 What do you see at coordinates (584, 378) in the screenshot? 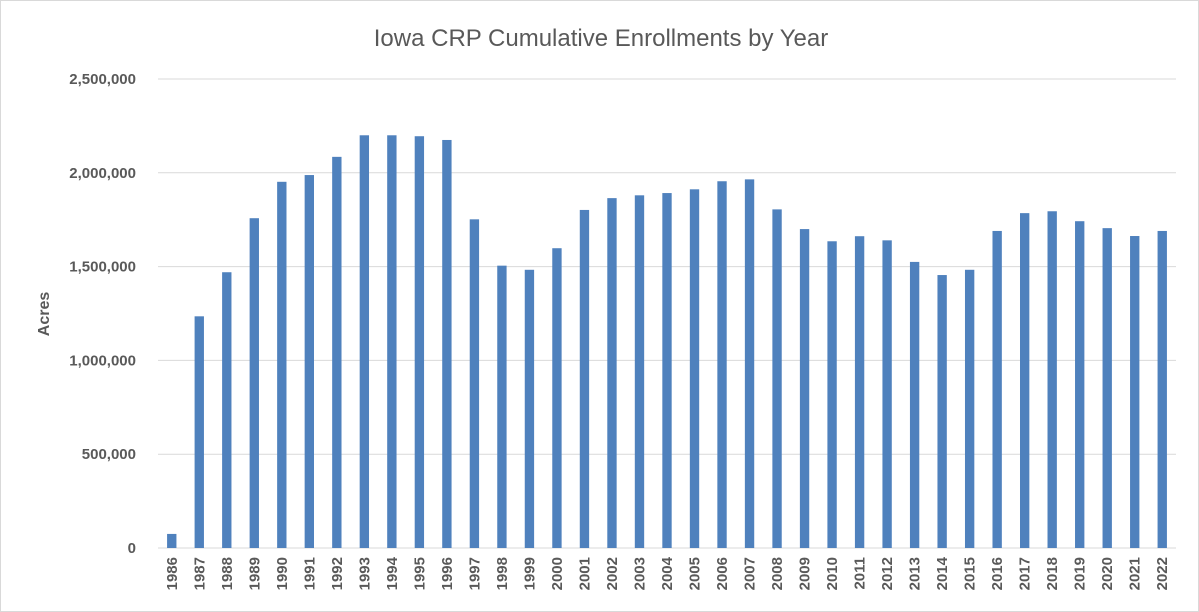
I see `bar-2001` at bounding box center [584, 378].